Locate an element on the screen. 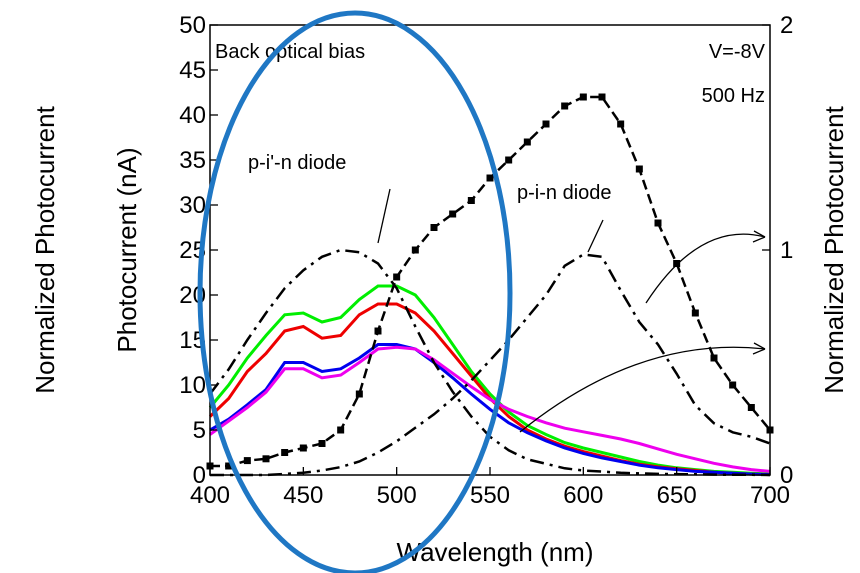 Image resolution: width=860 pixels, height=573 pixels. y2-axis-title: Normalized Photocurrent is located at coordinates (834, 249).